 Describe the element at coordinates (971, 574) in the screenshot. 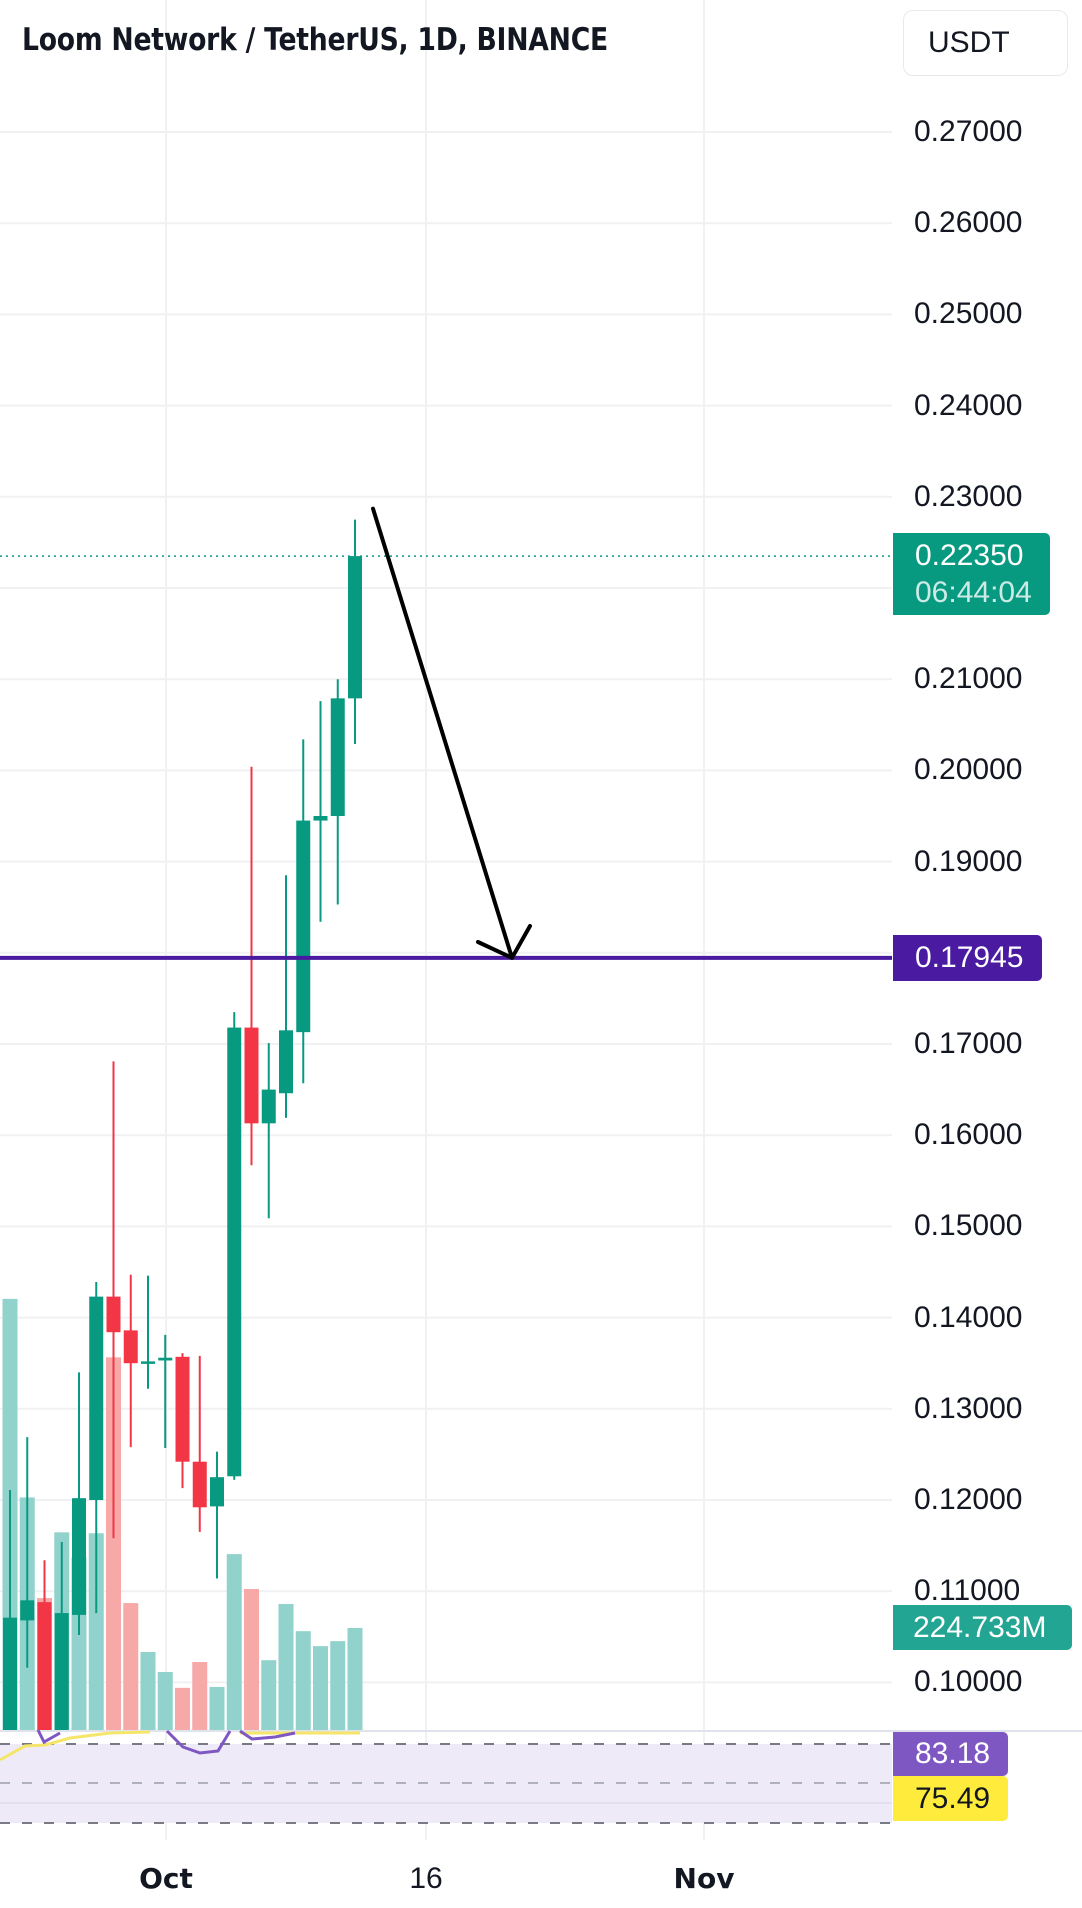

I see `last-price-tag: 0.22350 06:44:04` at that location.